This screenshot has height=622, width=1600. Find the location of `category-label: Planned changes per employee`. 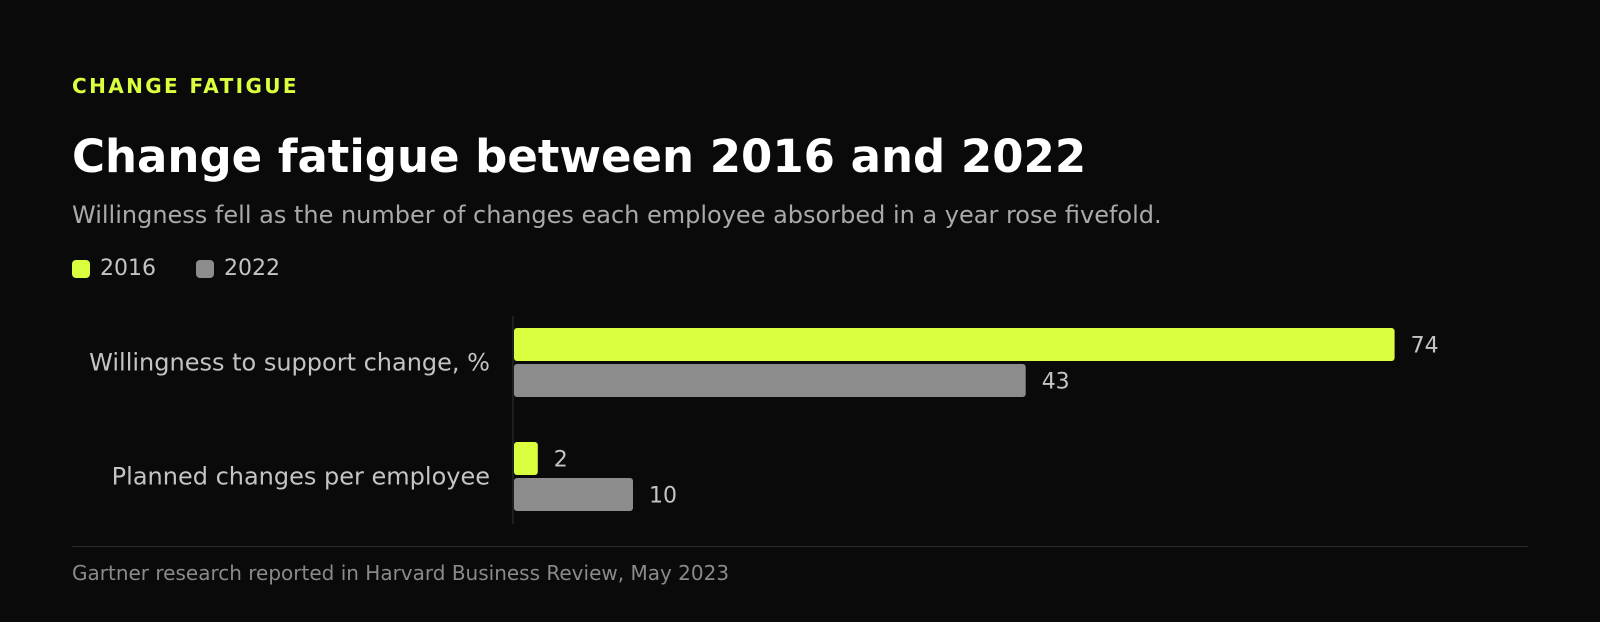

category-label: Planned changes per employee is located at coordinates (301, 477).